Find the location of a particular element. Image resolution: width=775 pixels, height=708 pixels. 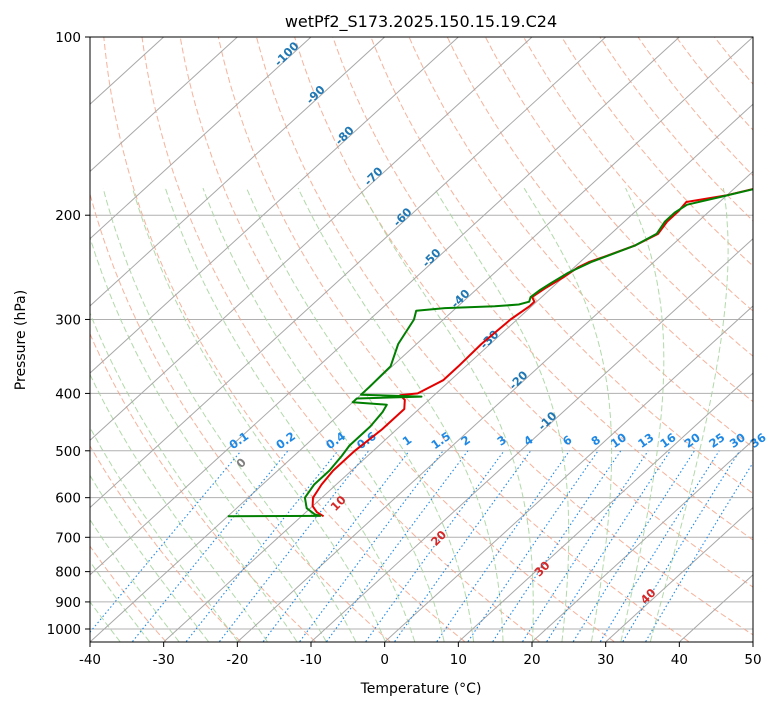

chart-title: wetPf2_S173.2025.150.15.19.C24 is located at coordinates (421, 22).